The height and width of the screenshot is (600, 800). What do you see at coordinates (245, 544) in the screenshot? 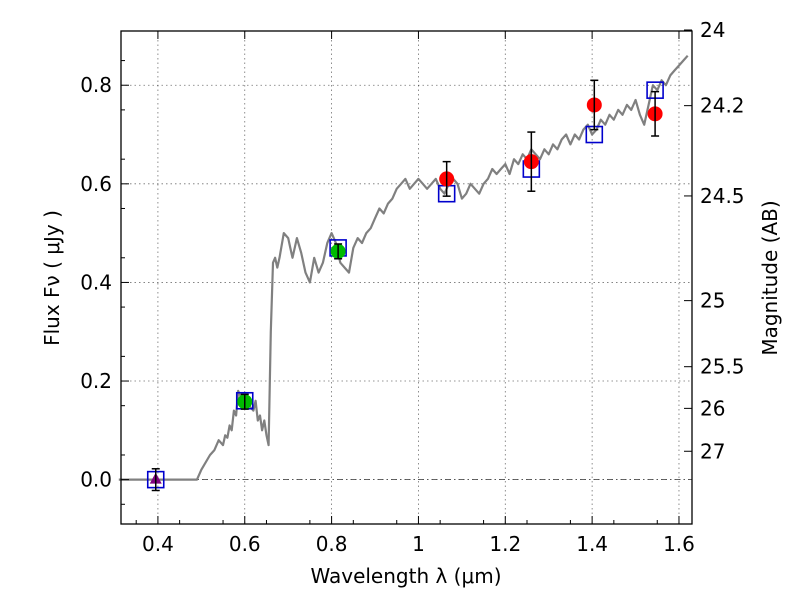
I see `x-tick-label: 0.6` at bounding box center [245, 544].